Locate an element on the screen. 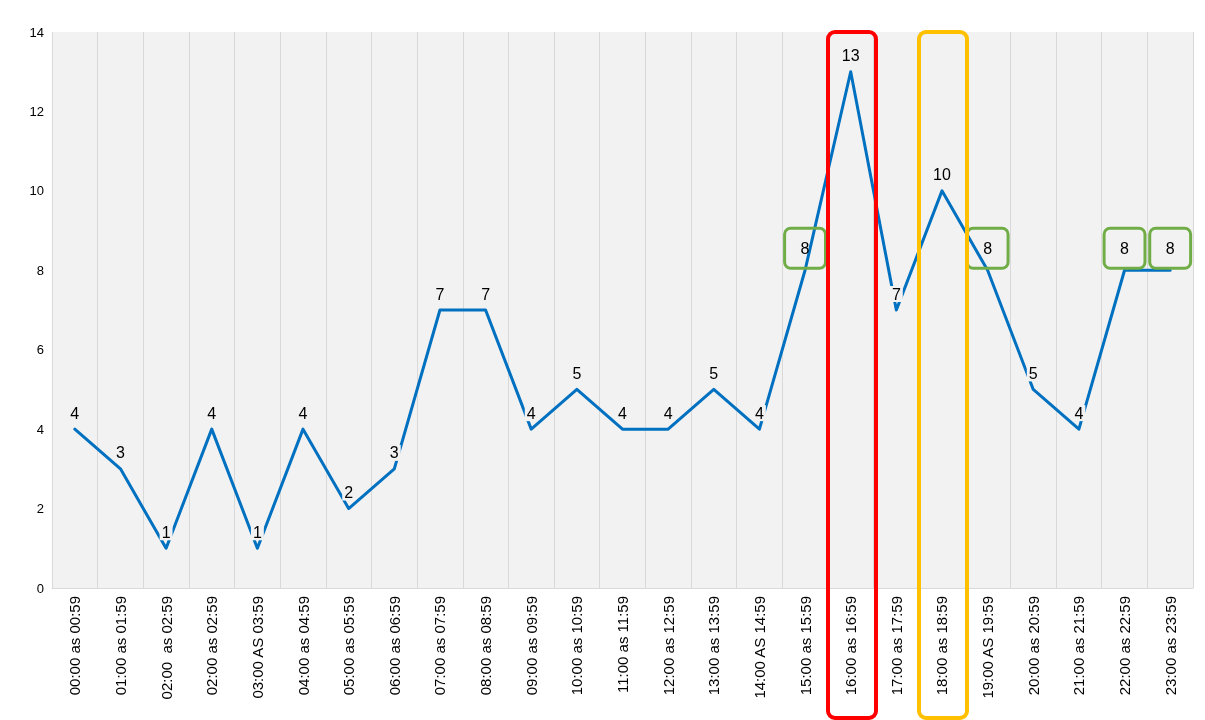 The width and height of the screenshot is (1205, 720). data-label: 10 is located at coordinates (942, 175).